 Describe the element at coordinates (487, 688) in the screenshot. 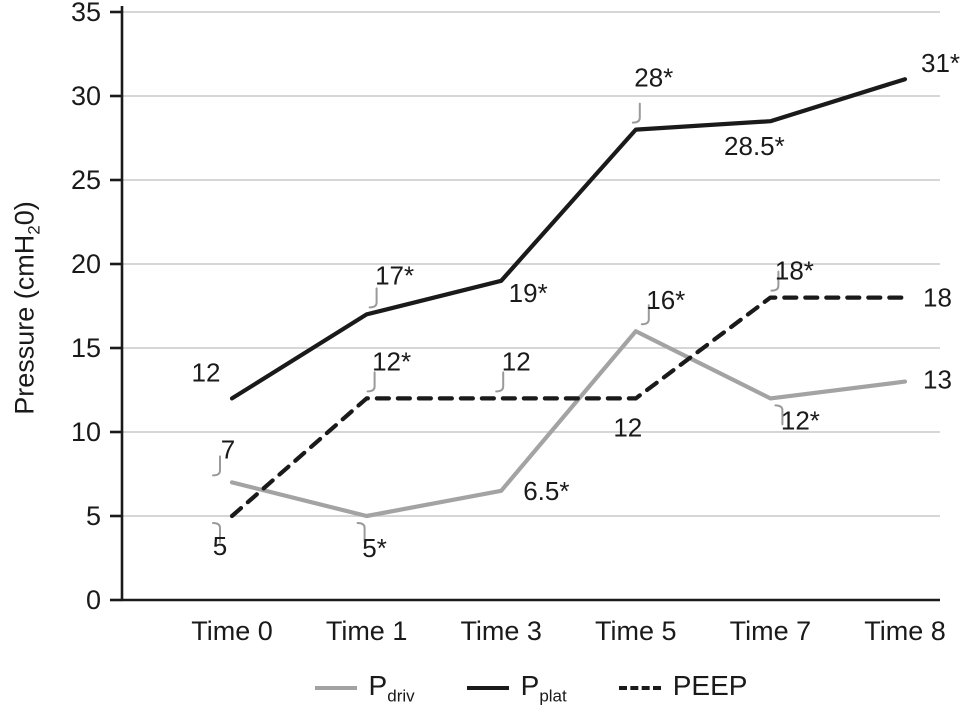

I see `pplat-line-sample` at that location.